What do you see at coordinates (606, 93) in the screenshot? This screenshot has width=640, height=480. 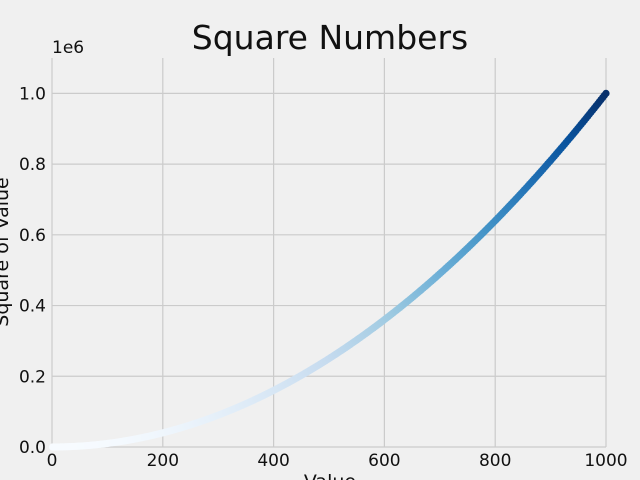 I see `data-point` at bounding box center [606, 93].